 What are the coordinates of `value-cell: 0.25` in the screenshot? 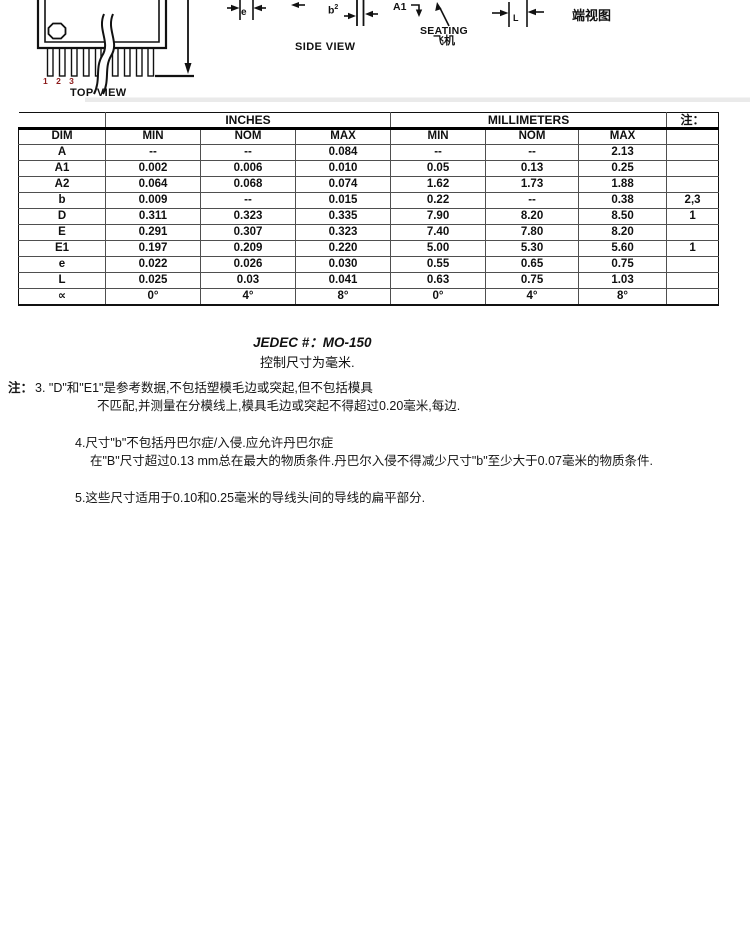 It's located at (623, 168).